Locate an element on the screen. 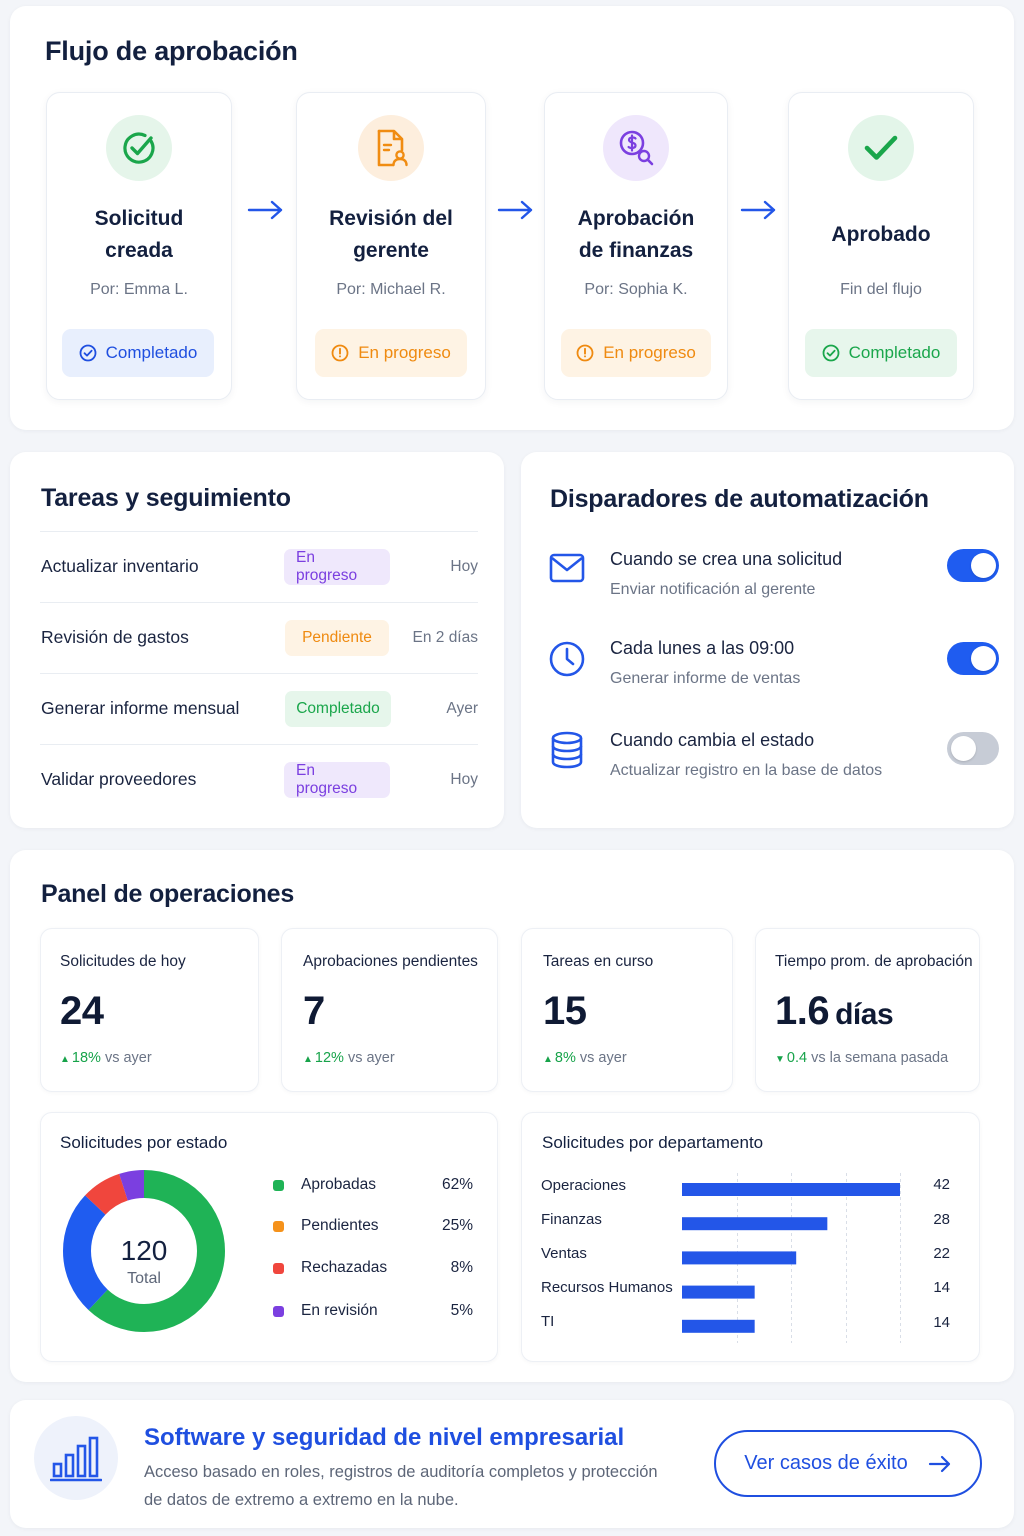 The image size is (1024, 1536). kpi-delta-value: 8% is located at coordinates (565, 1058).